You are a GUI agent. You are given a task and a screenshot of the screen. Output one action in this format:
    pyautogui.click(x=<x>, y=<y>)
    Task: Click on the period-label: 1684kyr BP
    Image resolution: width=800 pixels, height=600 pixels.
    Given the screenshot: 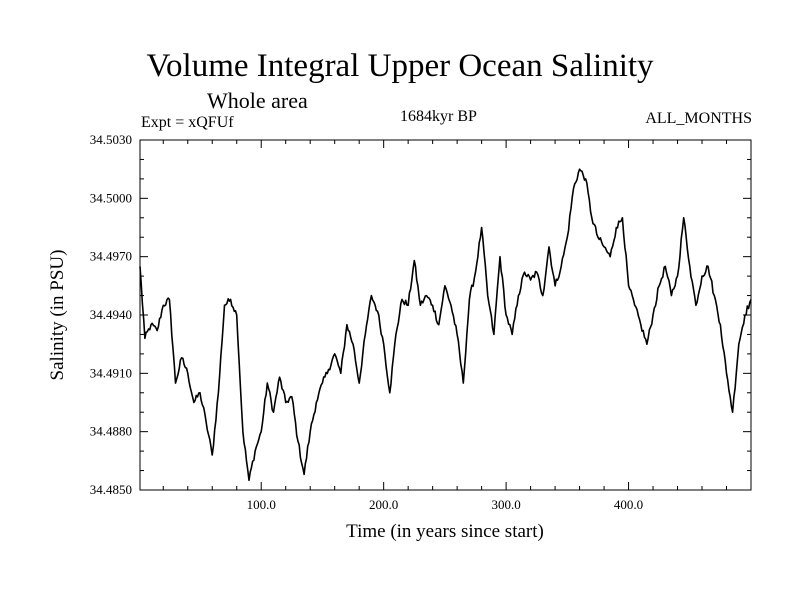 What is the action you would take?
    pyautogui.click(x=438, y=116)
    